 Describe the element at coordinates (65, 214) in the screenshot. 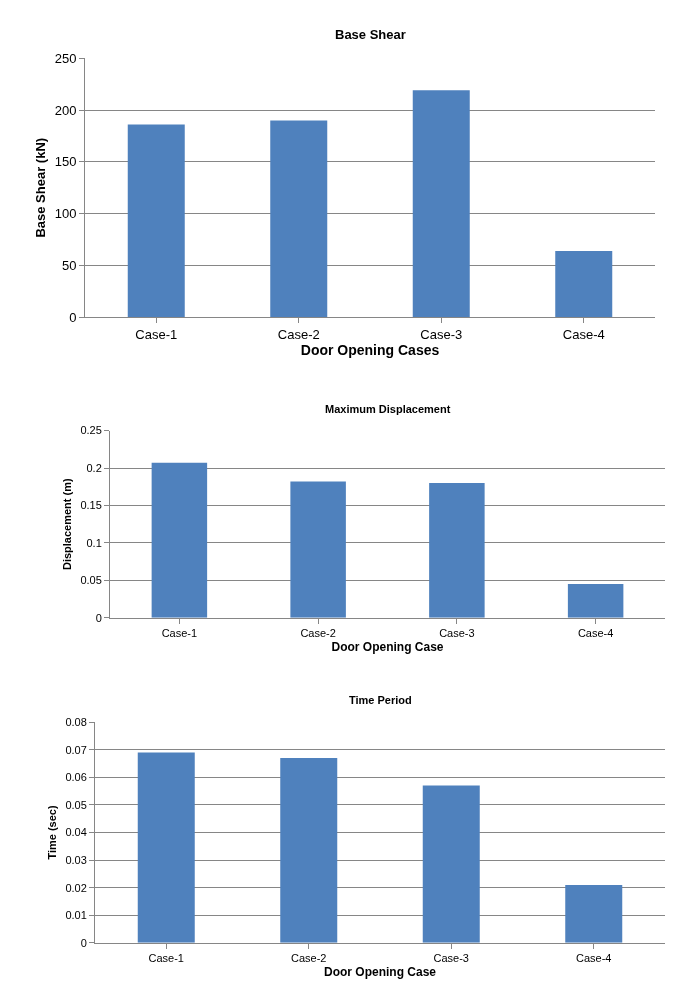

I see `y-tick-label: 100` at that location.